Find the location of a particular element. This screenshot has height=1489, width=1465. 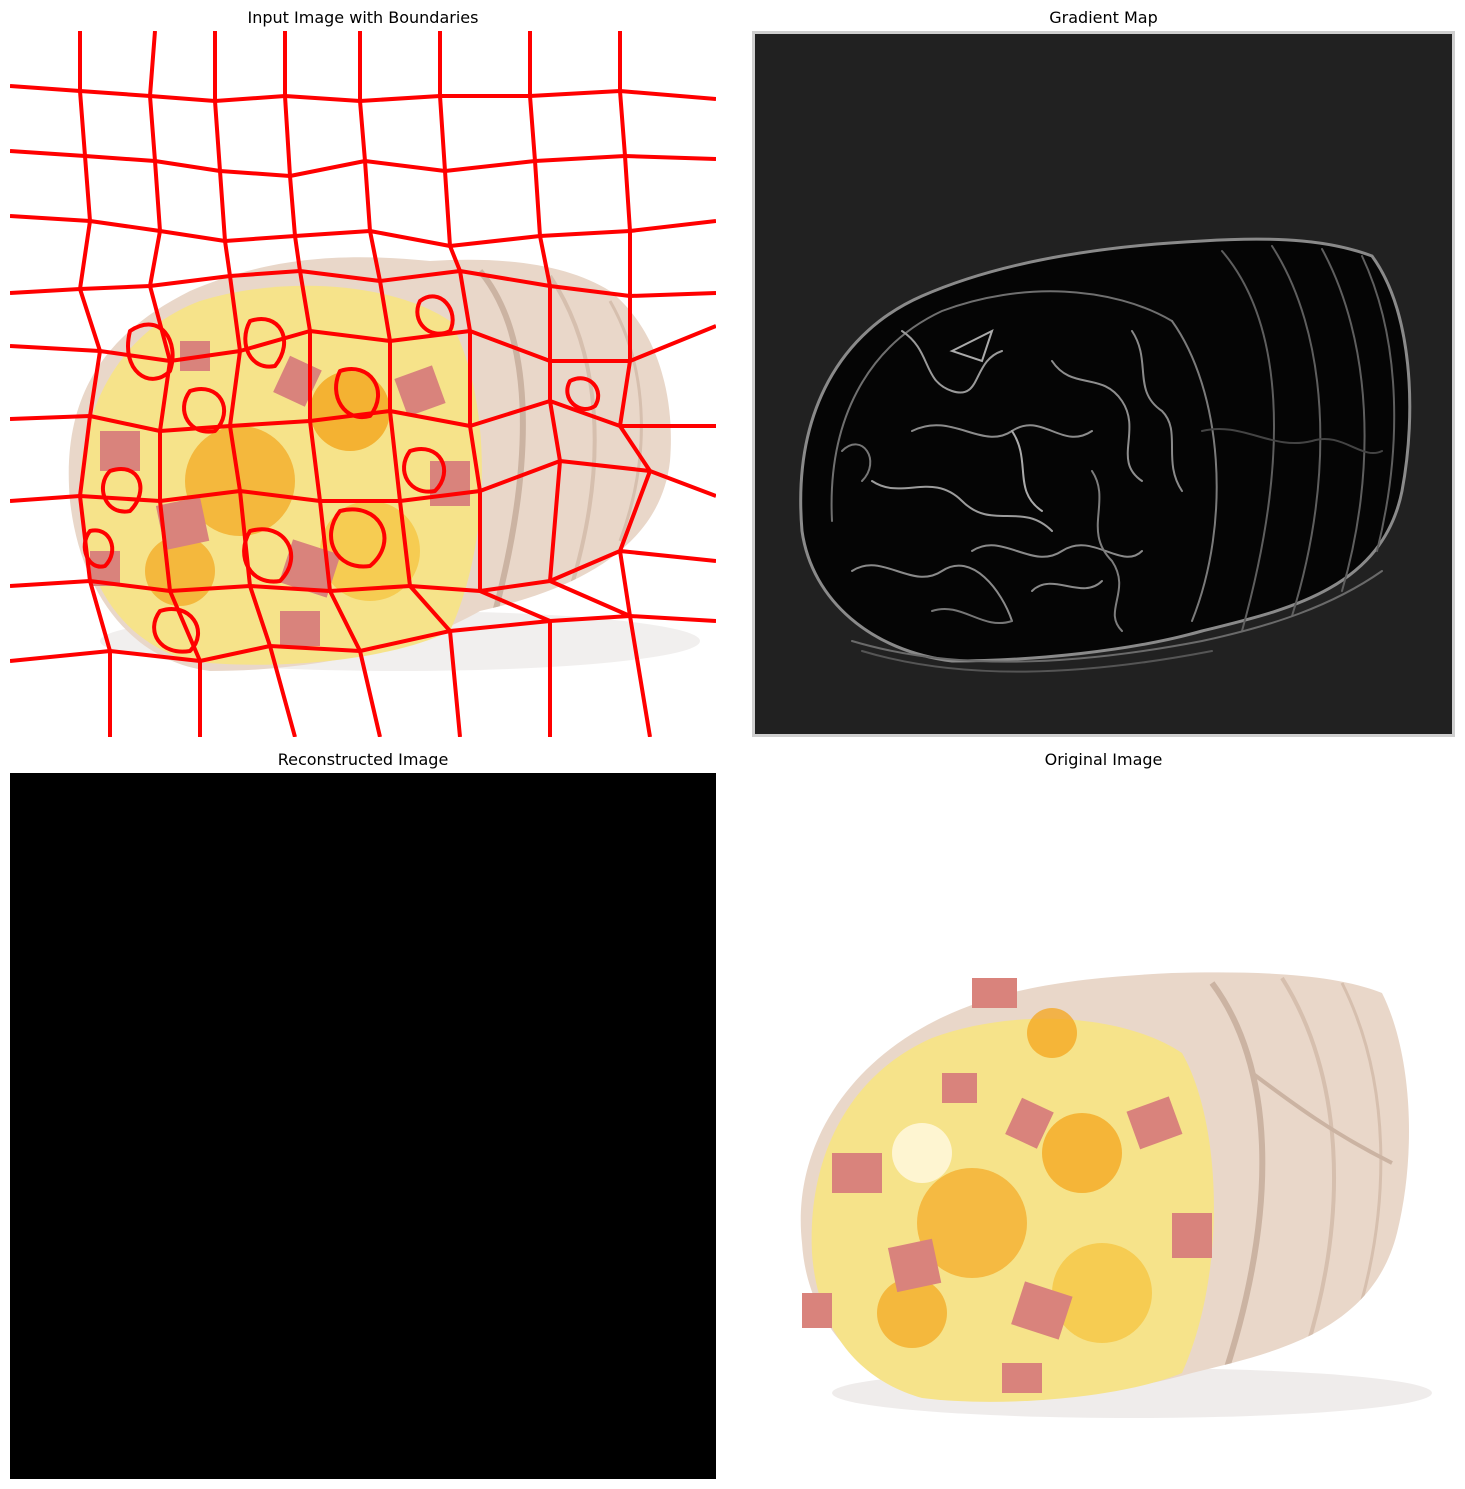

panel-title-original: Original Image is located at coordinates (1103, 759).